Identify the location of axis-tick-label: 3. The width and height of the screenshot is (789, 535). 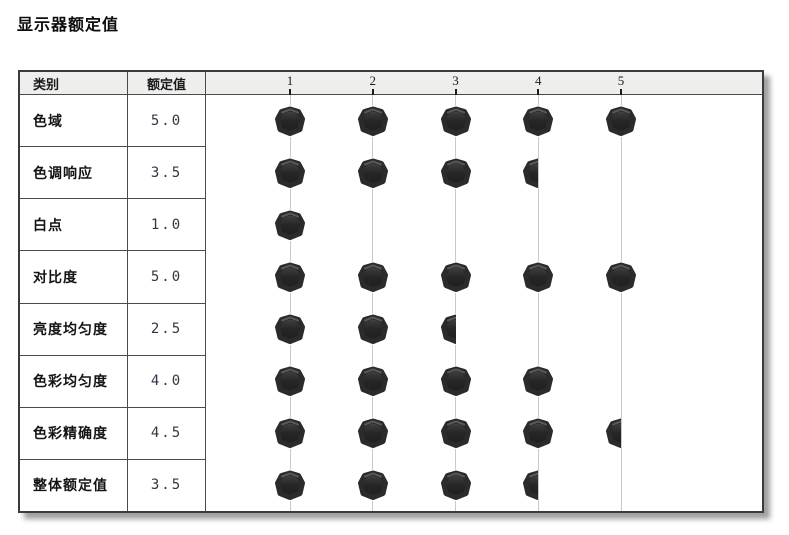
(455, 80).